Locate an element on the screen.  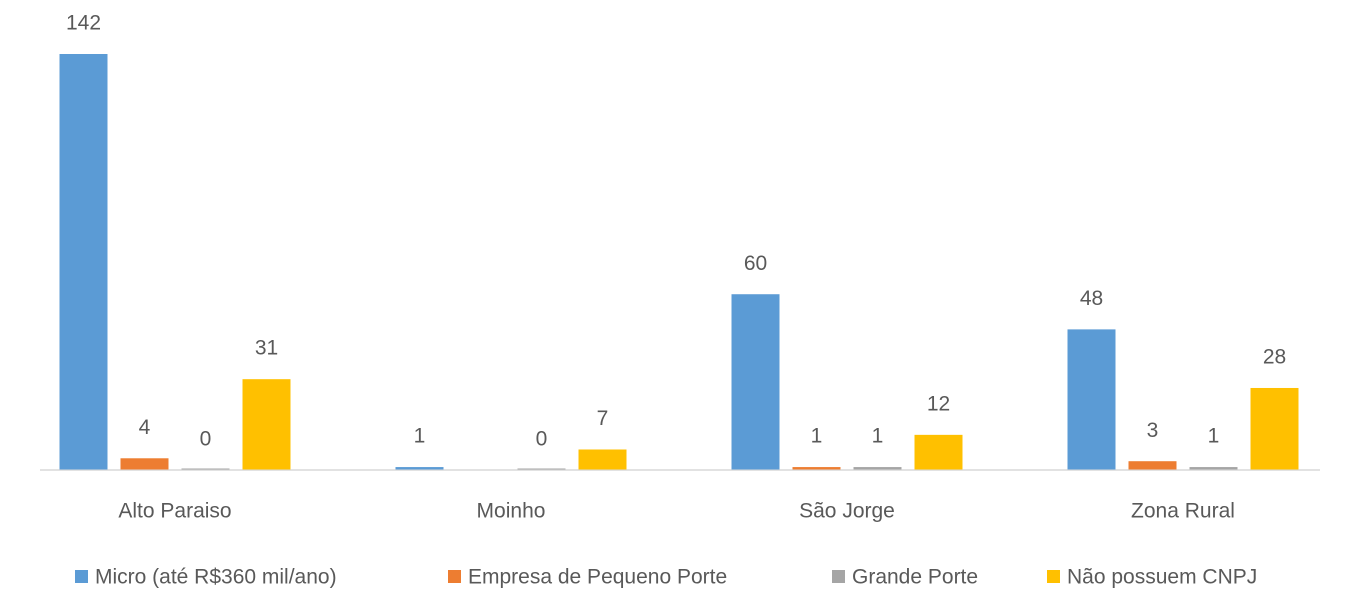
data-label: 142 is located at coordinates (83, 23).